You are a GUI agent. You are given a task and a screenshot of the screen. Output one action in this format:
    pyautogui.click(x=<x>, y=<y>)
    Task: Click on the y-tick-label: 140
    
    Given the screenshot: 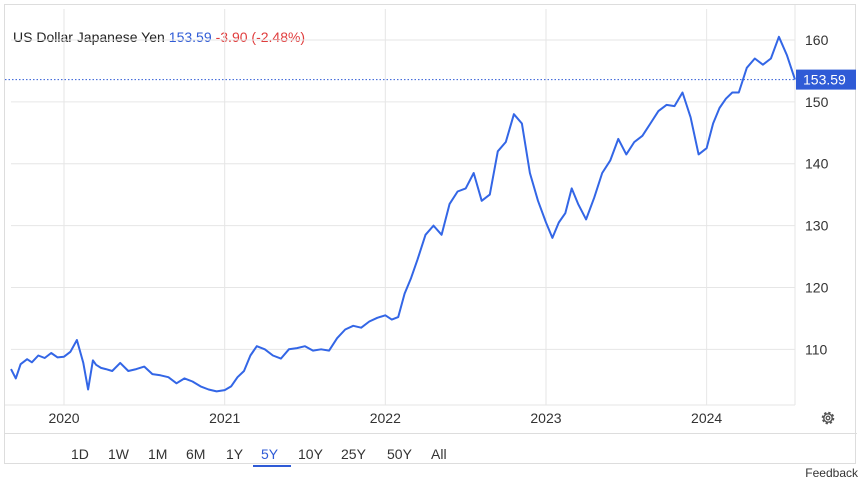 What is the action you would take?
    pyautogui.click(x=817, y=164)
    